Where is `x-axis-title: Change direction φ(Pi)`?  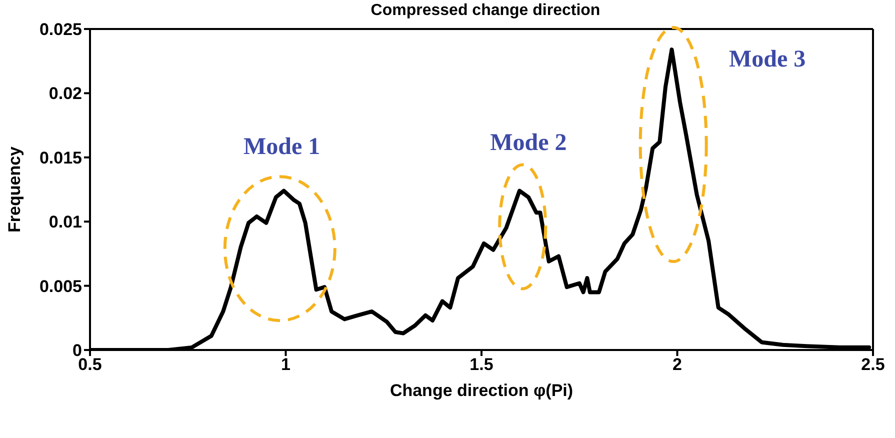
x-axis-title: Change direction φ(Pi) is located at coordinates (482, 390).